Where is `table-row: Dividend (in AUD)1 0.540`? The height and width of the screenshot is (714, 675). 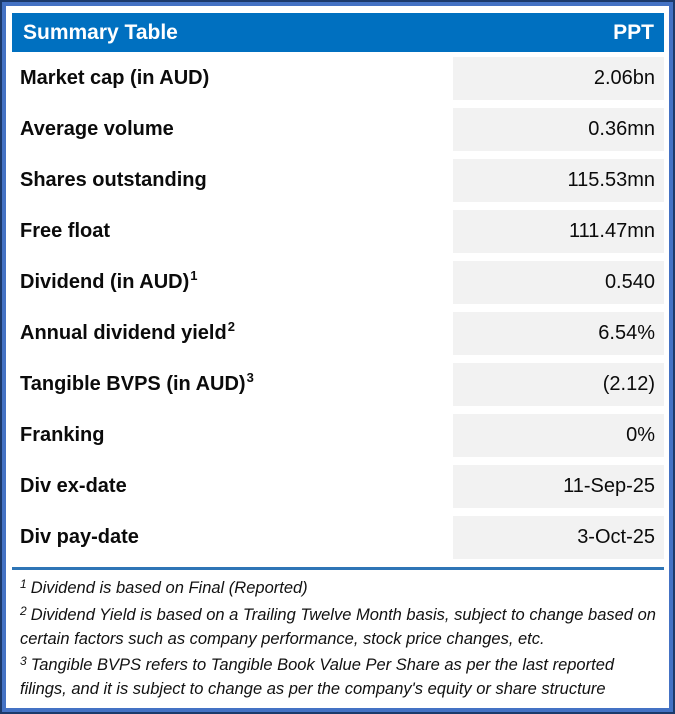
table-row: Dividend (in AUD)1 0.540 is located at coordinates (338, 282).